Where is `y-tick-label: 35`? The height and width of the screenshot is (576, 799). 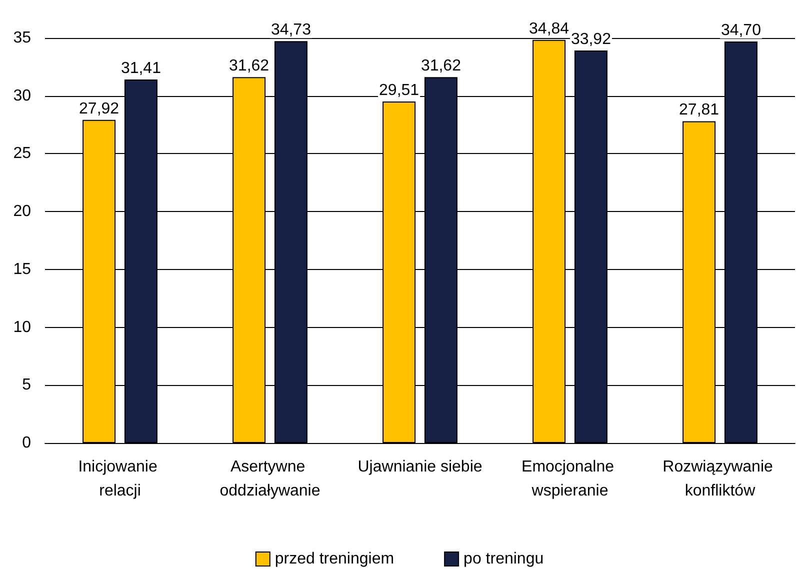
y-tick-label: 35 is located at coordinates (22, 38).